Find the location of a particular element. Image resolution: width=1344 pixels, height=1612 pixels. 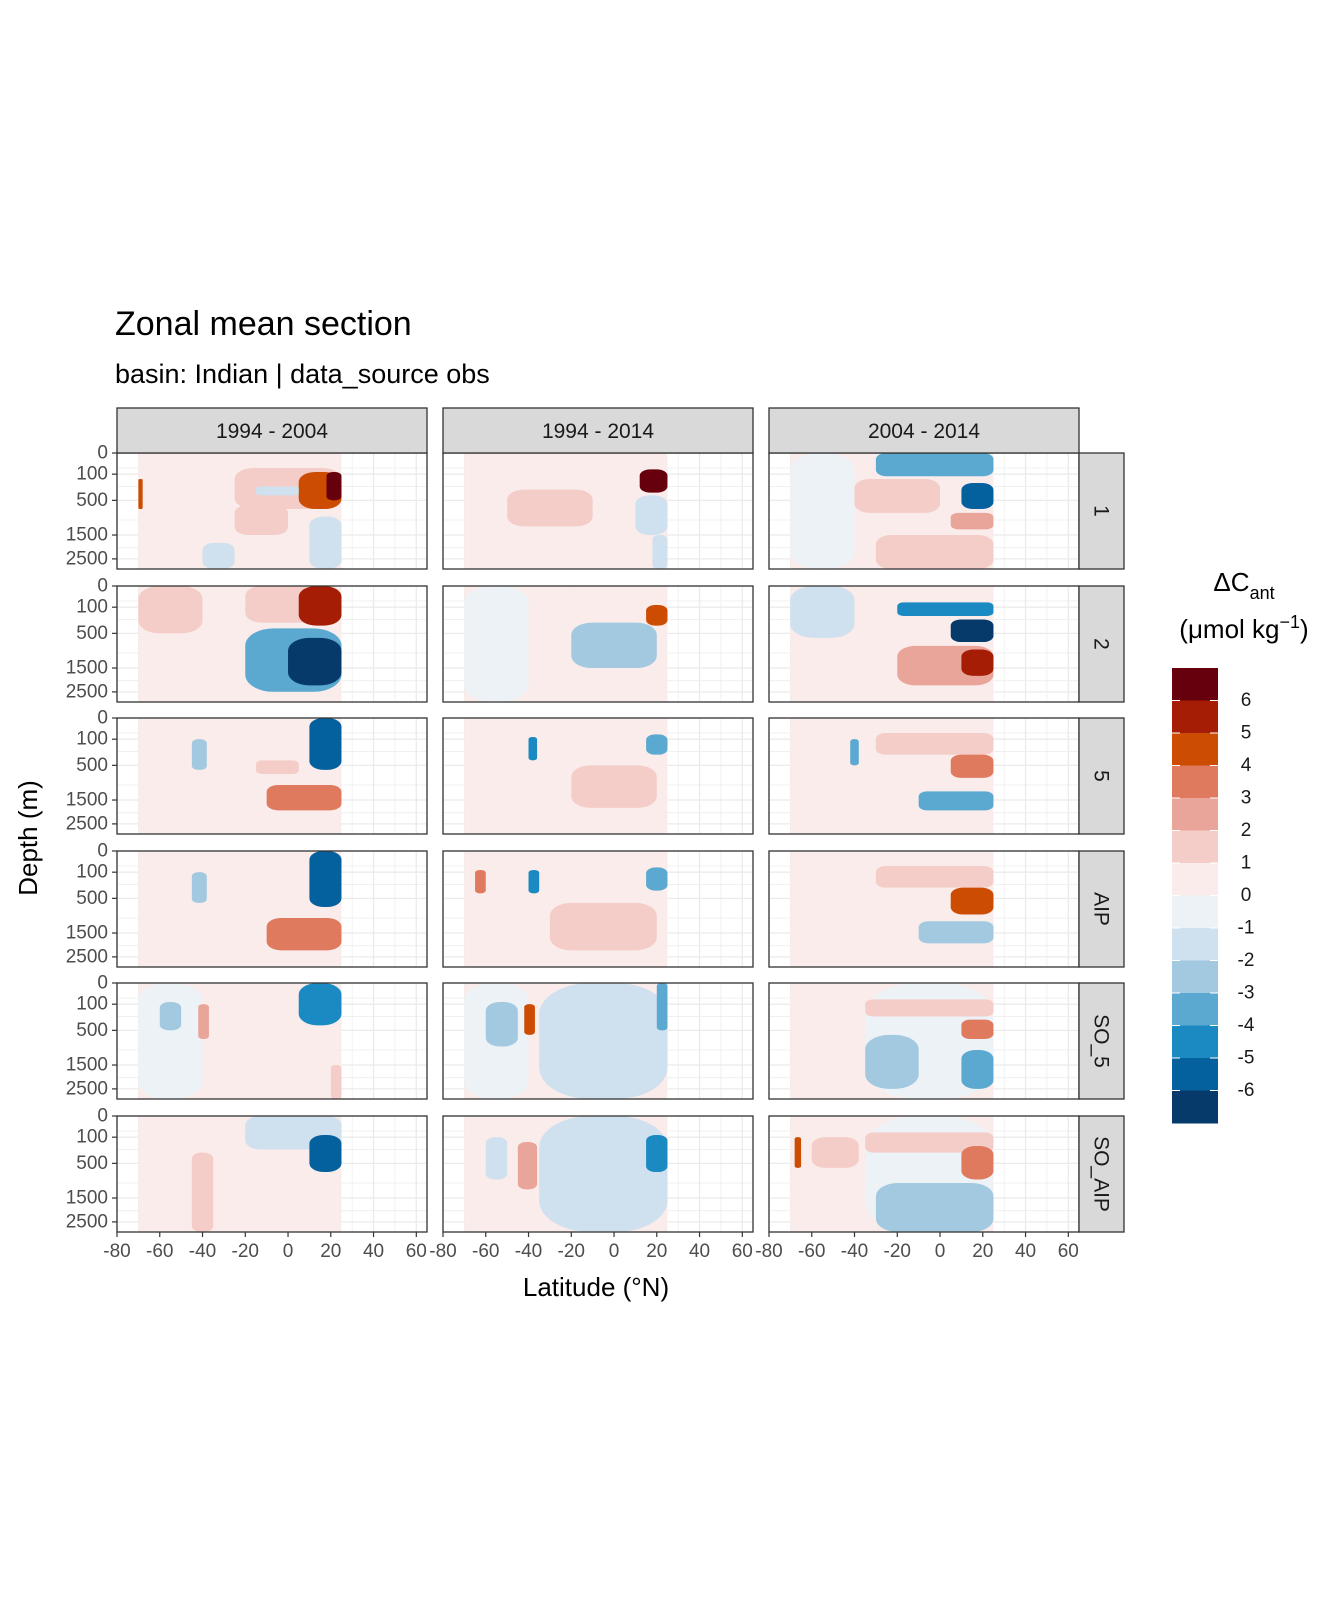

row-strip-label: 1 is located at coordinates (1101, 511).